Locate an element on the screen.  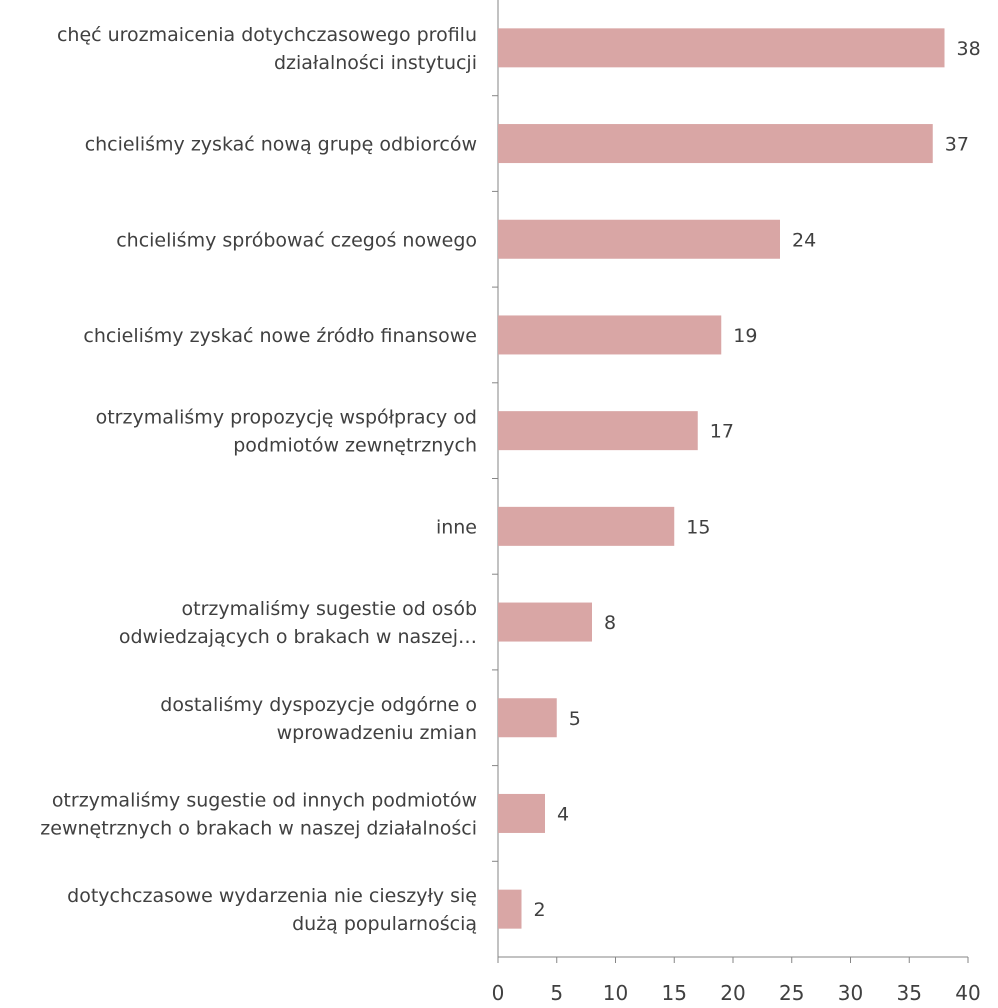
category-label: inne is located at coordinates (456, 527).